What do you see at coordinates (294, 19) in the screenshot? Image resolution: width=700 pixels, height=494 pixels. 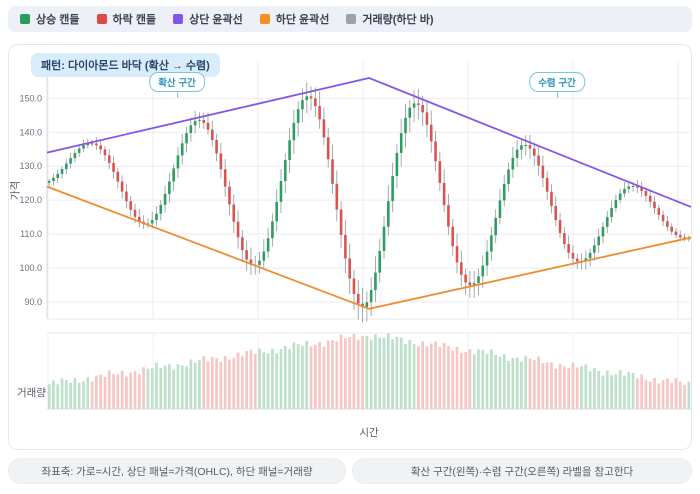 I see `legend-item-lower-outline: 하단 윤곽선` at bounding box center [294, 19].